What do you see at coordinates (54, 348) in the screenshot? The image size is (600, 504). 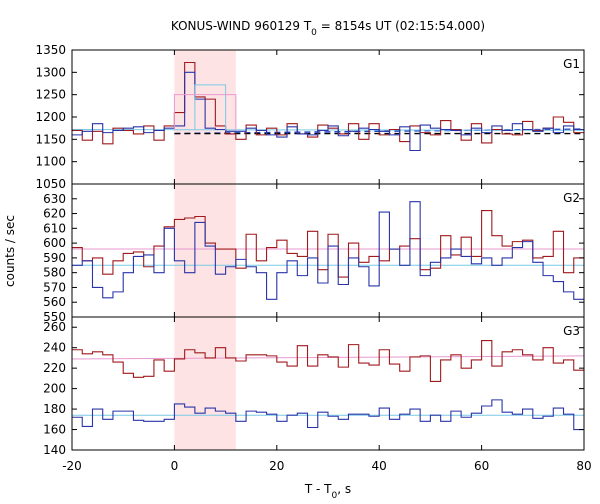 I see `g3-y-tick-label: 240` at bounding box center [54, 348].